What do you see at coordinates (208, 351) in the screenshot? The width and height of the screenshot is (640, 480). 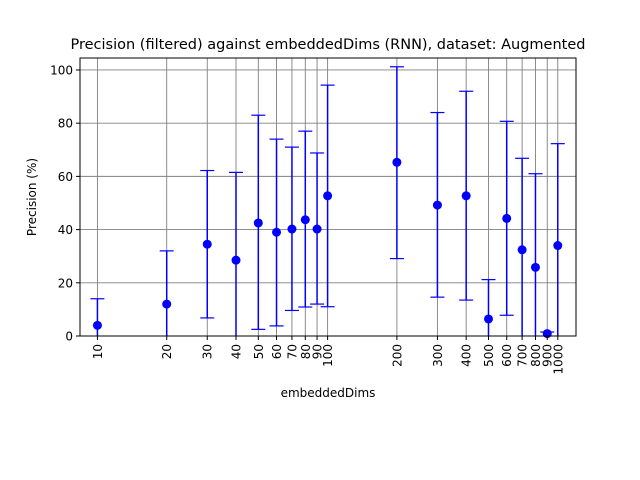 I see `x-tick-label: 30` at bounding box center [208, 351].